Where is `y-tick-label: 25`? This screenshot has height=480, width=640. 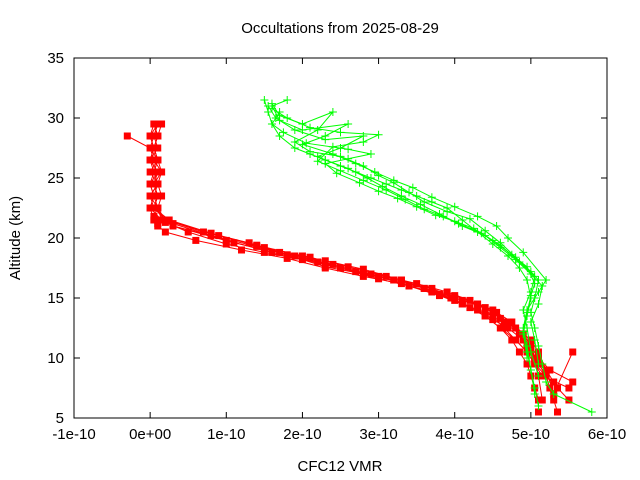
y-tick-label: 25 is located at coordinates (55, 178).